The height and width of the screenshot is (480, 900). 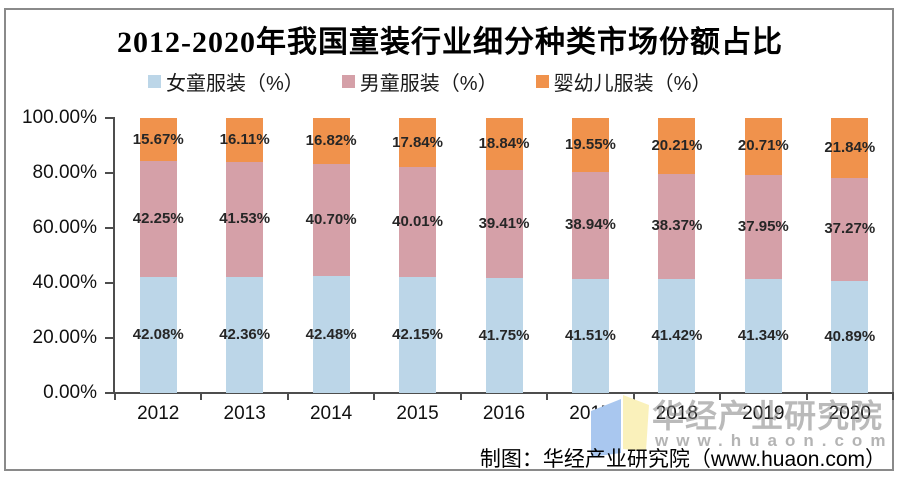 I want to click on data-label-girls-apparel: 42.08%, so click(x=158, y=335).